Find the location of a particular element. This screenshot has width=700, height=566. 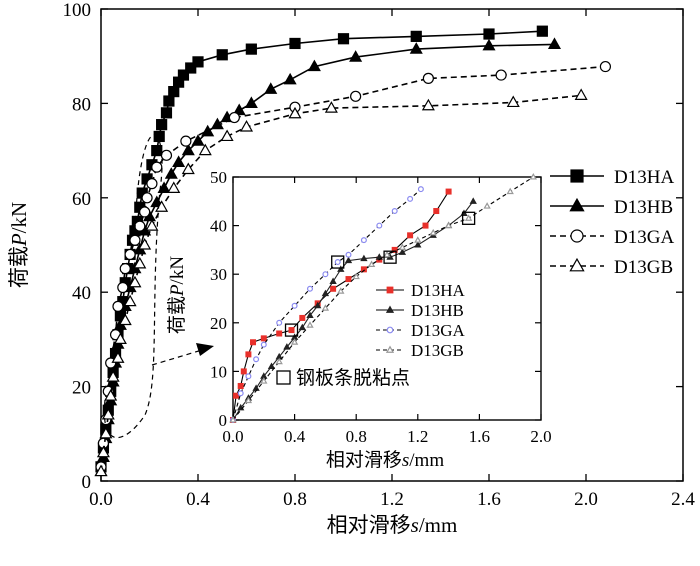

x-tick-label: 1.6 is located at coordinates (489, 499).